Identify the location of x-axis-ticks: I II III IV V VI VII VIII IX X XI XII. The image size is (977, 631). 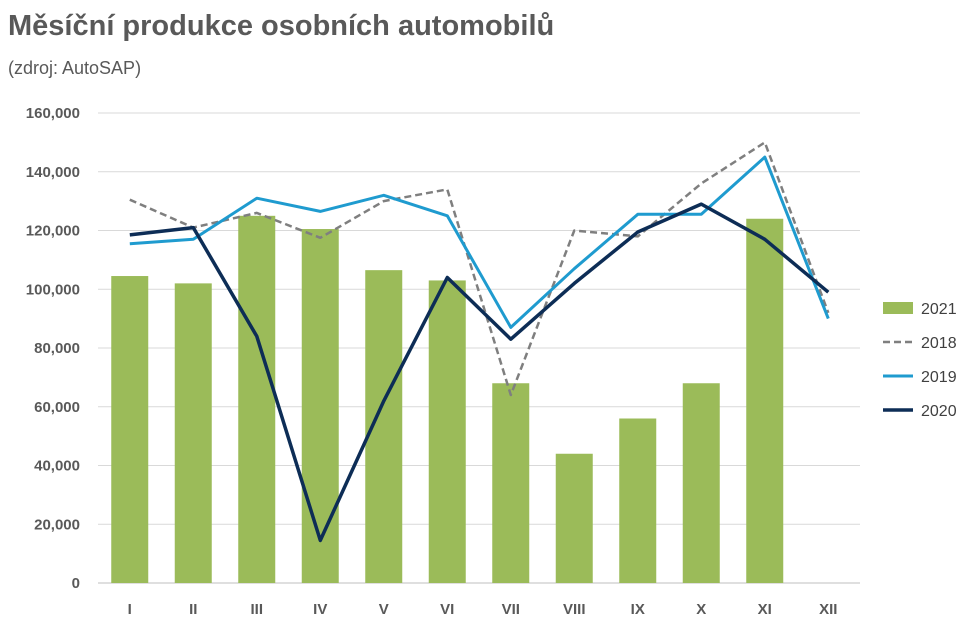
(483, 609).